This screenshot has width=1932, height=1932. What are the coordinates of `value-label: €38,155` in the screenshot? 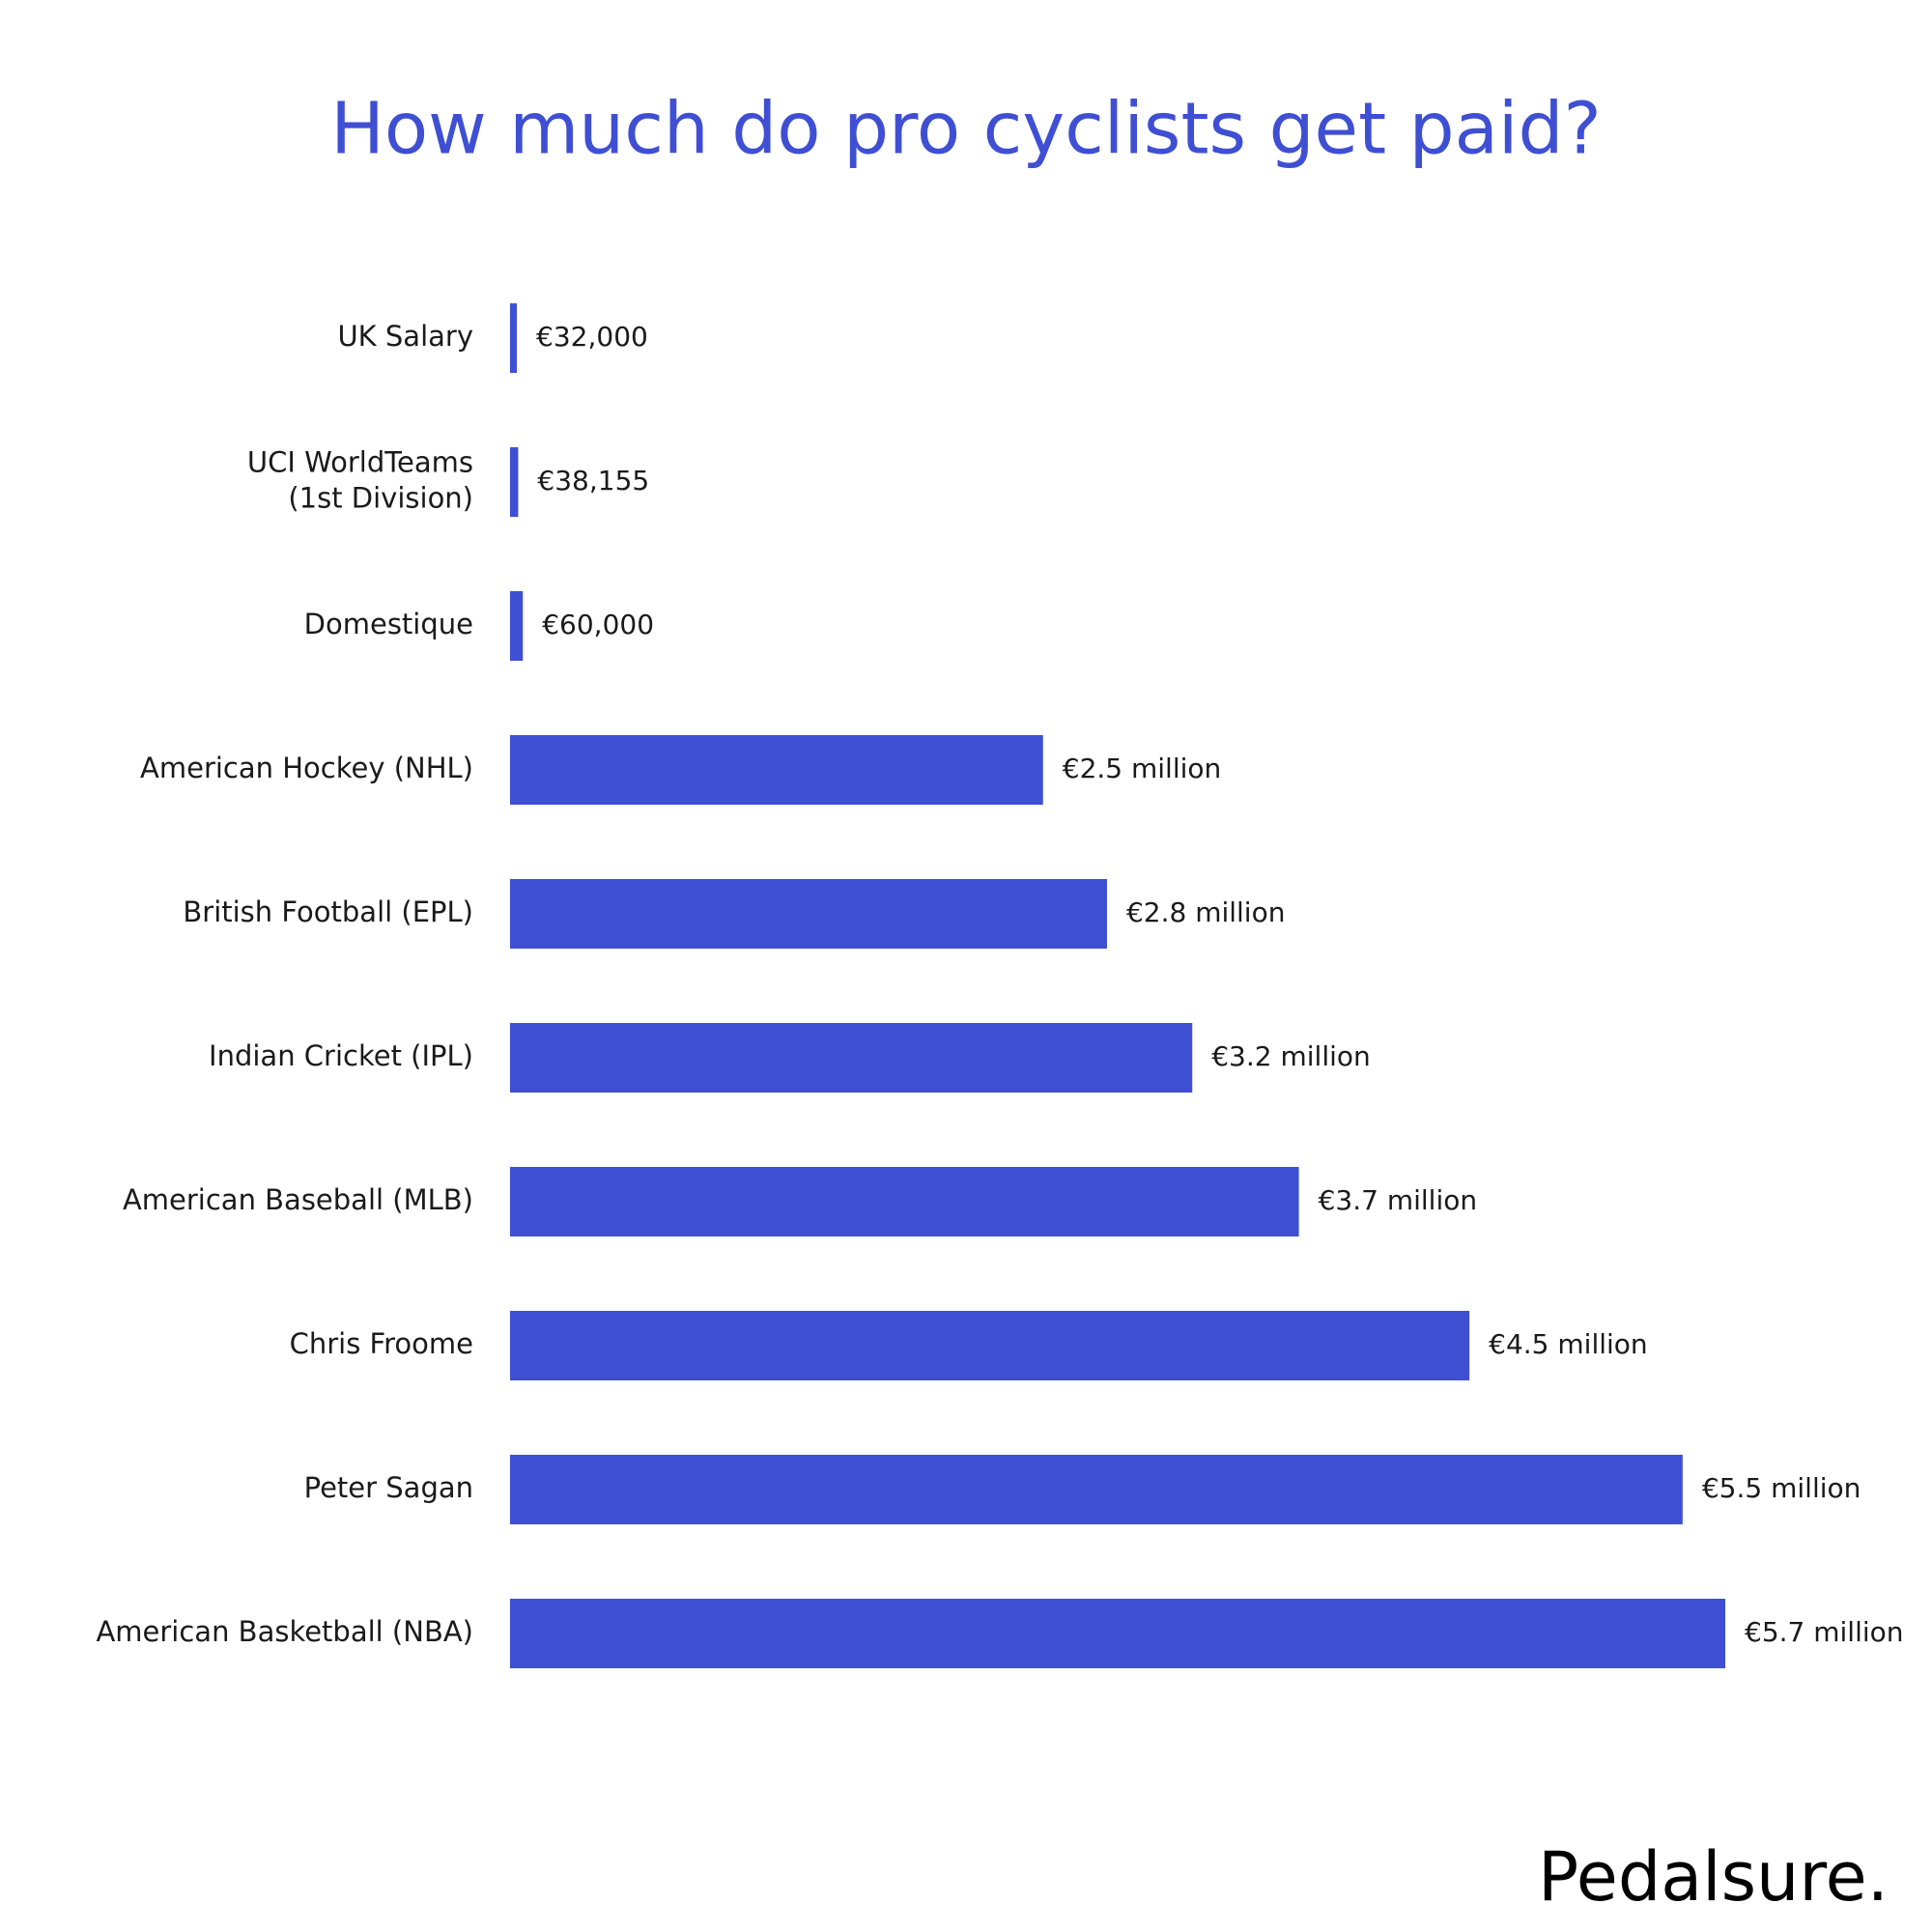 It's located at (593, 481).